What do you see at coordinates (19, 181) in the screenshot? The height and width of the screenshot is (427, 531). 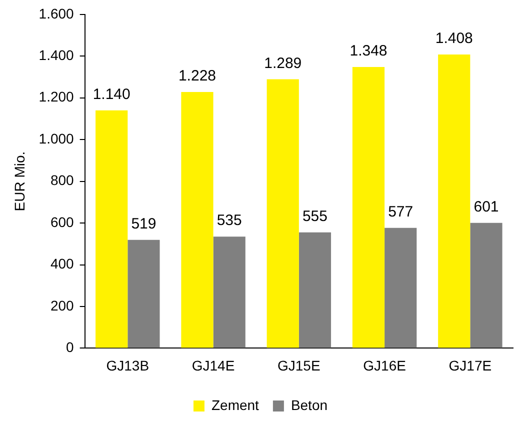 I see `y-axis-title: EUR Mio.` at bounding box center [19, 181].